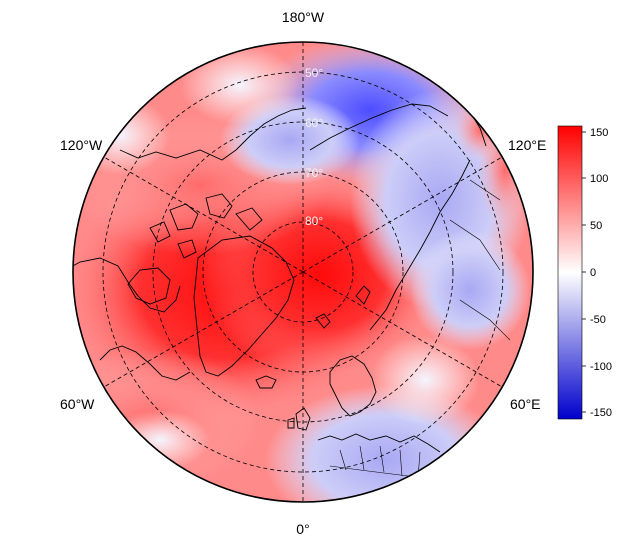 Image resolution: width=625 pixels, height=552 pixels. What do you see at coordinates (81, 145) in the screenshot?
I see `lon-label-120w: 120°W` at bounding box center [81, 145].